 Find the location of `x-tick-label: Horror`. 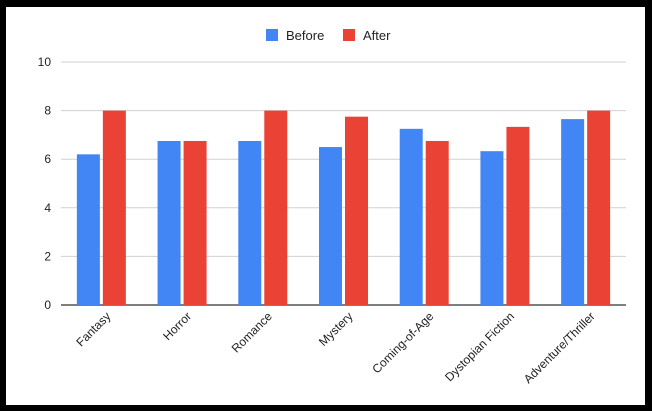

x-tick-label: Horror is located at coordinates (177, 326).